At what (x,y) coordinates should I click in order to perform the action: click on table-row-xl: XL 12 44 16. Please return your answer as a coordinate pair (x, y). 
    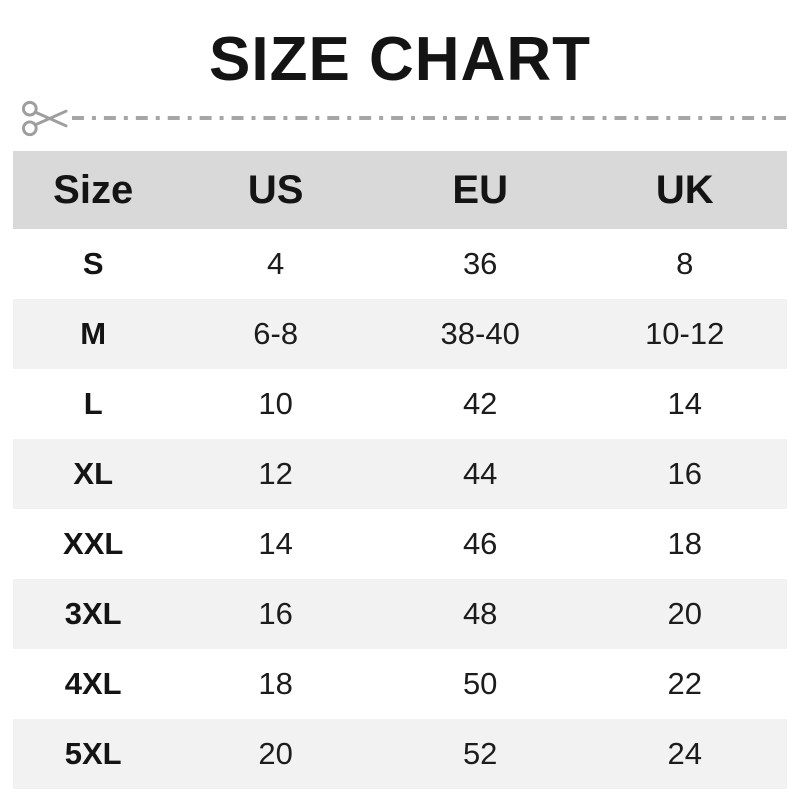
    Looking at the image, I should click on (400, 474).